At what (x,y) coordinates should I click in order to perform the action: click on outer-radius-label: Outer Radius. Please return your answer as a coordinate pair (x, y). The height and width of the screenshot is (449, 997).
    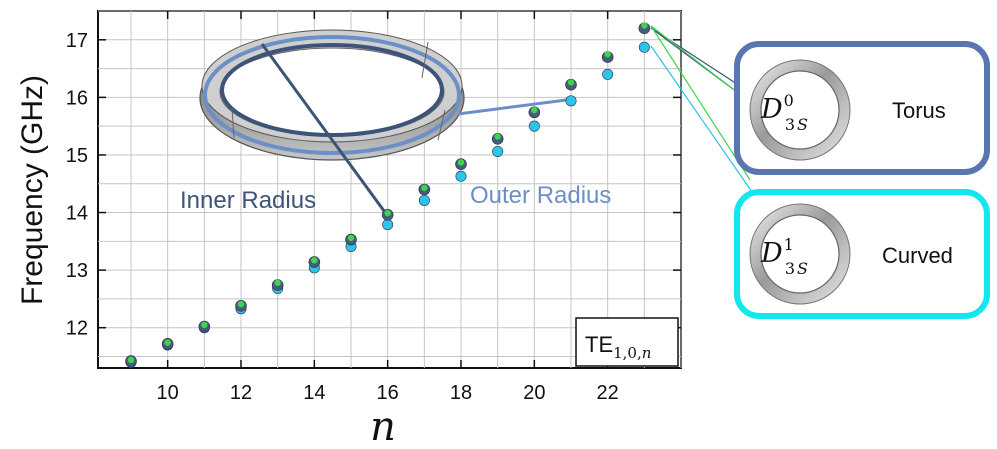
    Looking at the image, I should click on (540, 195).